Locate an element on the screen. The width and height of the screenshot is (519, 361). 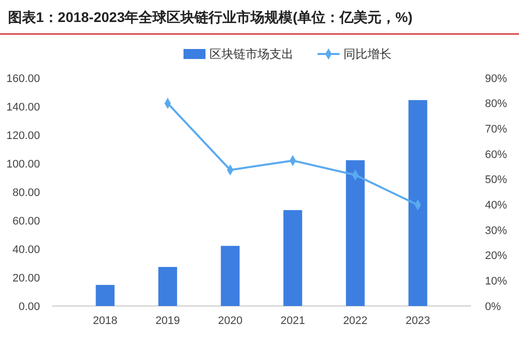
y2-tick-label: 10% is located at coordinates (496, 282).